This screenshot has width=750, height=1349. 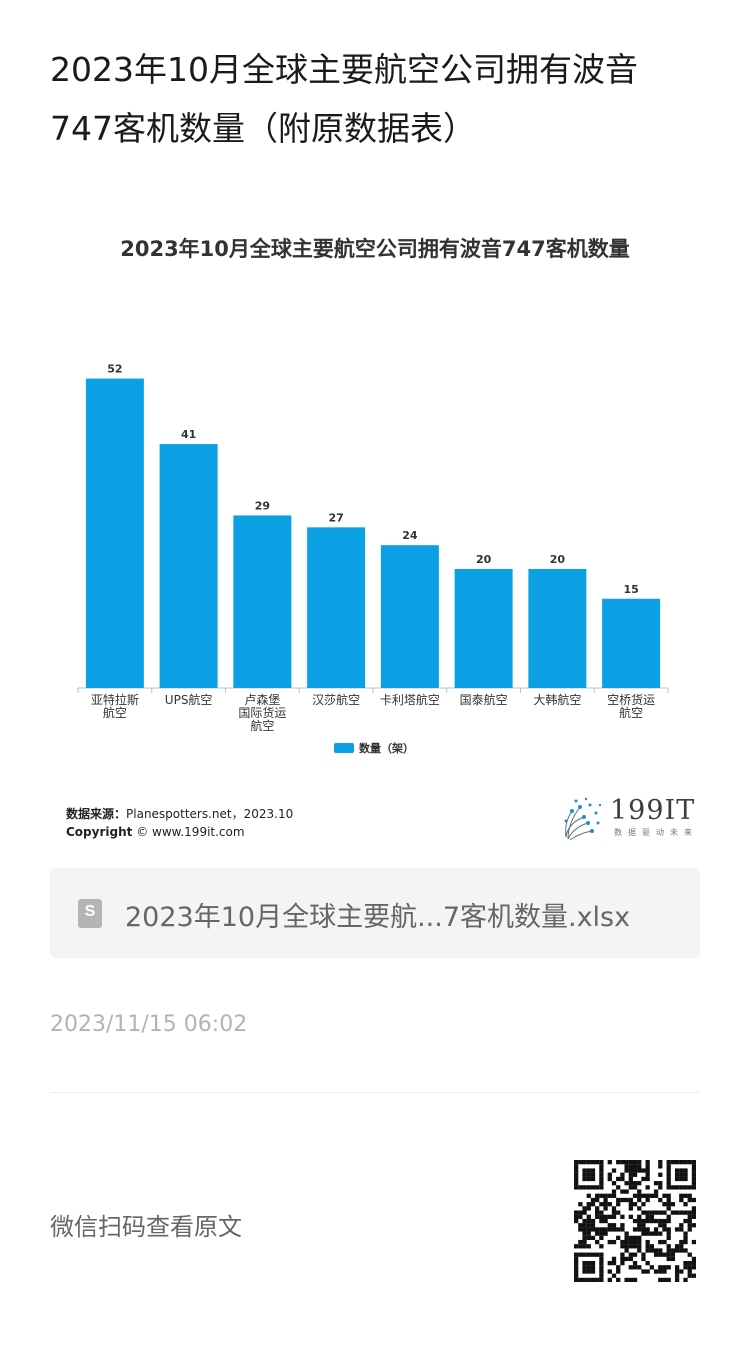 What do you see at coordinates (90, 913) in the screenshot?
I see `spreadsheet-file-icon: S` at bounding box center [90, 913].